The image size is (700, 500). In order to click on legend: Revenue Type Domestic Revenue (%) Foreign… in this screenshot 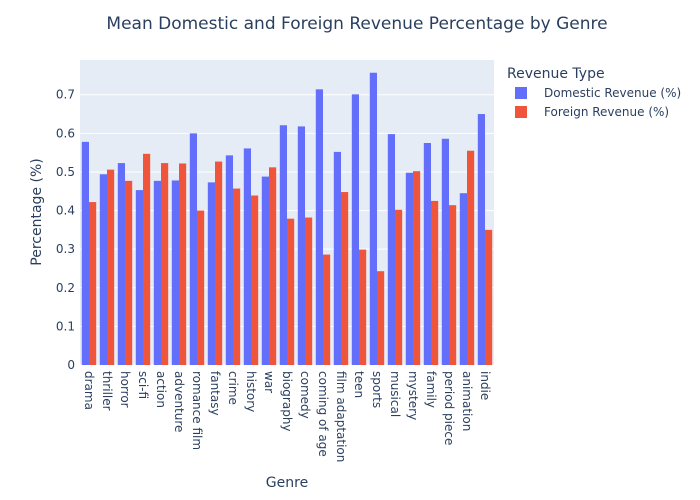, I will do `click(594, 92)`.